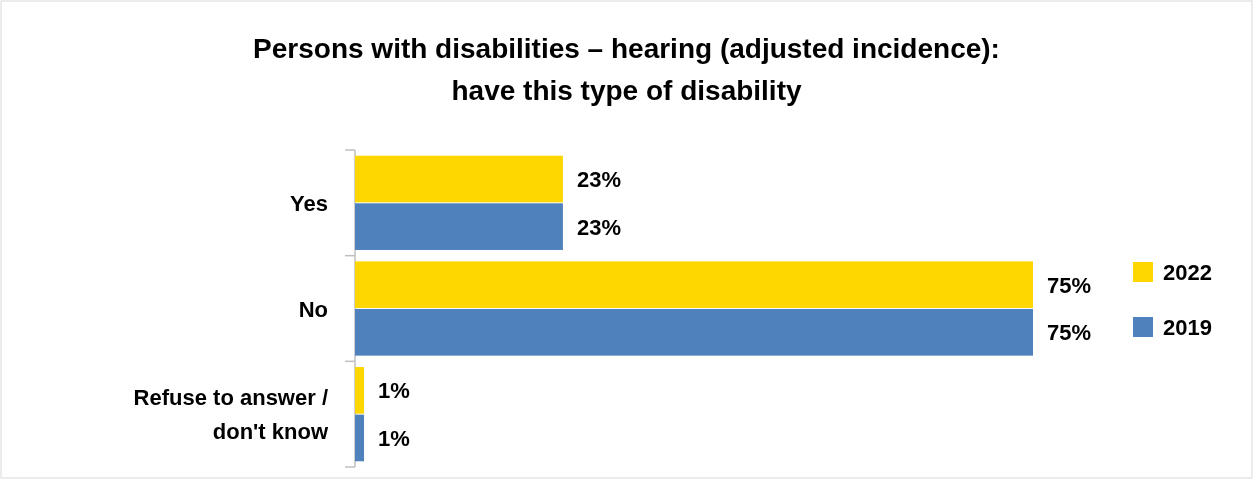  I want to click on y-tick-label: No, so click(313, 309).